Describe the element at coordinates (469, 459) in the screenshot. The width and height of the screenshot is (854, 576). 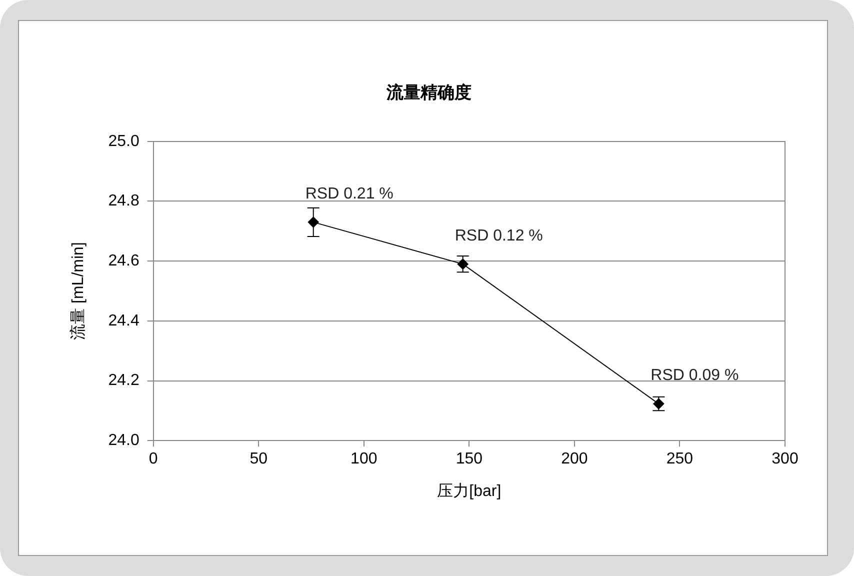
I see `x-tick-label: 150` at that location.